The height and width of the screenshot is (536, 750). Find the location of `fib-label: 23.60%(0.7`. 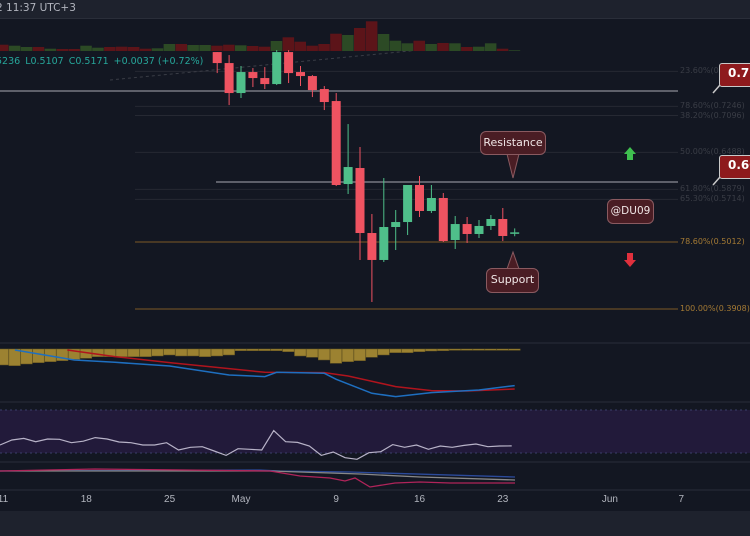

fib-label: 23.60%(0.7 is located at coordinates (703, 71).